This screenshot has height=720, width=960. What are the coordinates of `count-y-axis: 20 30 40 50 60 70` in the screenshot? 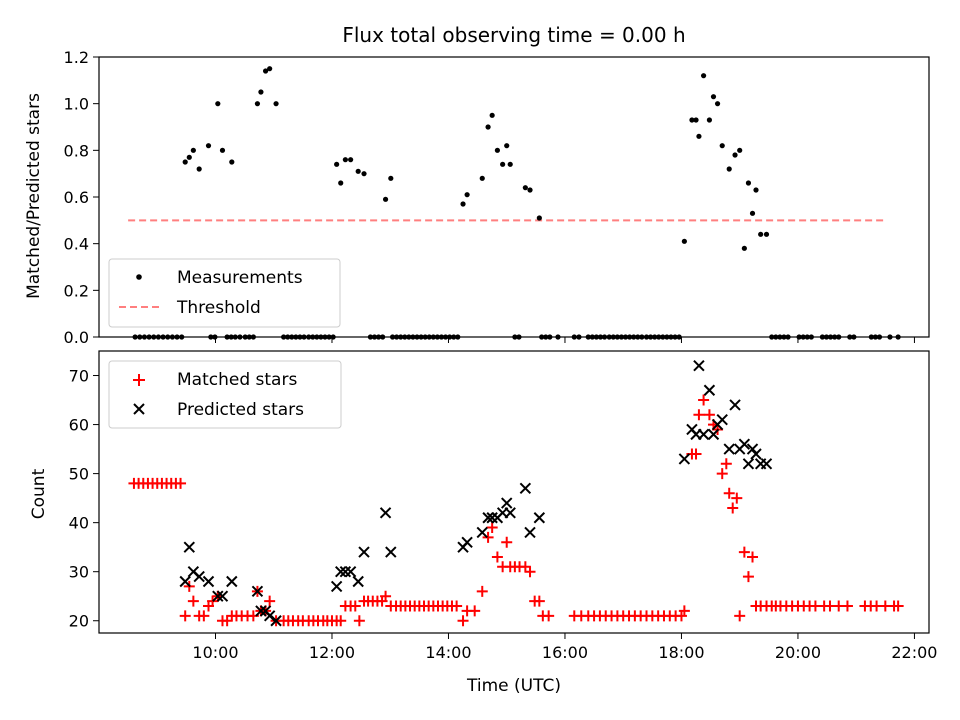 It's located at (84, 499).